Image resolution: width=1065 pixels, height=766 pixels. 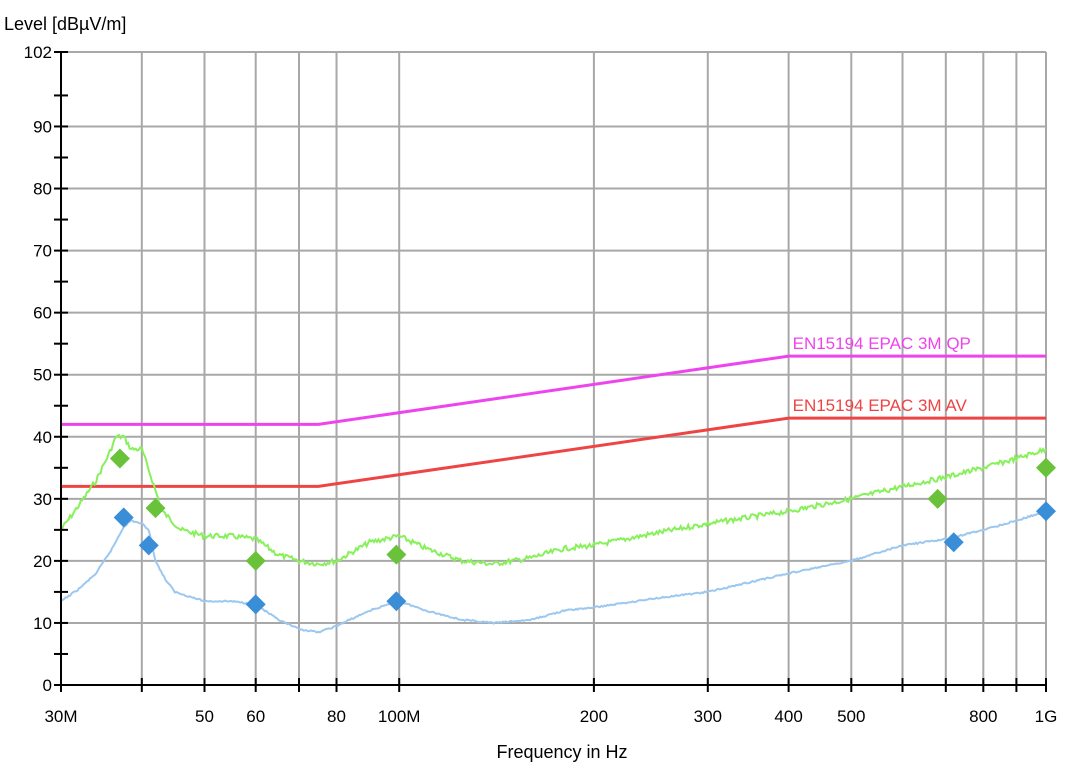 What do you see at coordinates (336, 716) in the screenshot?
I see `x-tick-label-5: 80` at bounding box center [336, 716].